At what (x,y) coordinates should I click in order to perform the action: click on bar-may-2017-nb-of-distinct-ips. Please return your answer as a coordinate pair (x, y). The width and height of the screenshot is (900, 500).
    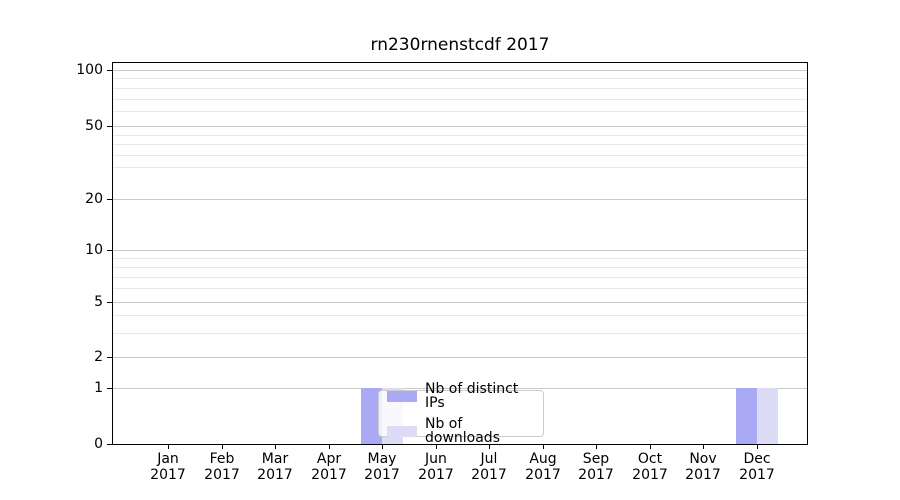
    Looking at the image, I should click on (371, 416).